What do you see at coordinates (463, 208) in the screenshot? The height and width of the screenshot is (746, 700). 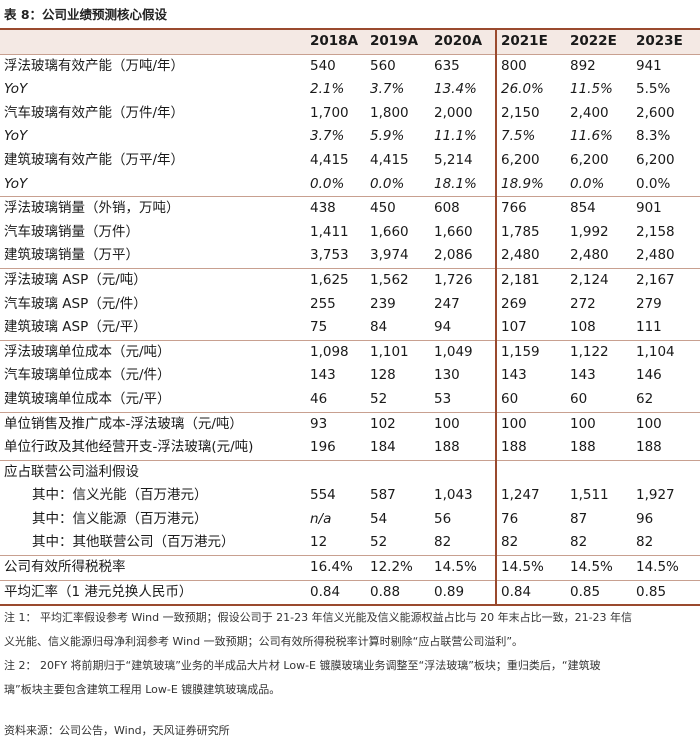 I see `value-cell: 608` at bounding box center [463, 208].